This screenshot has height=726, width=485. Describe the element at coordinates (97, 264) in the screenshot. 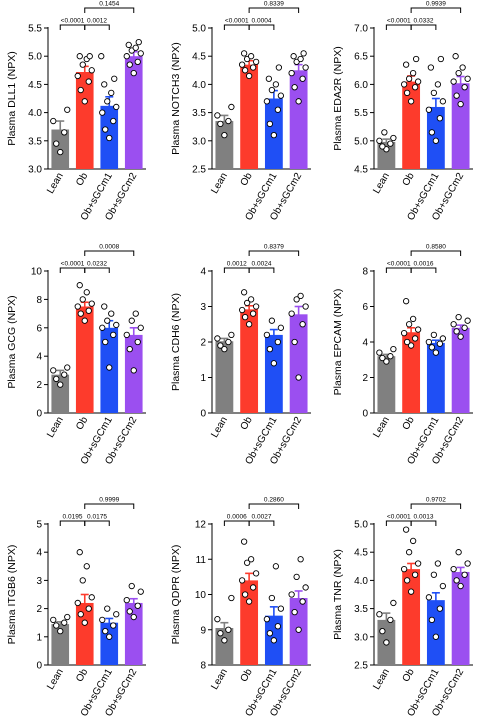

I see `p-value-label: 0.0232` at that location.